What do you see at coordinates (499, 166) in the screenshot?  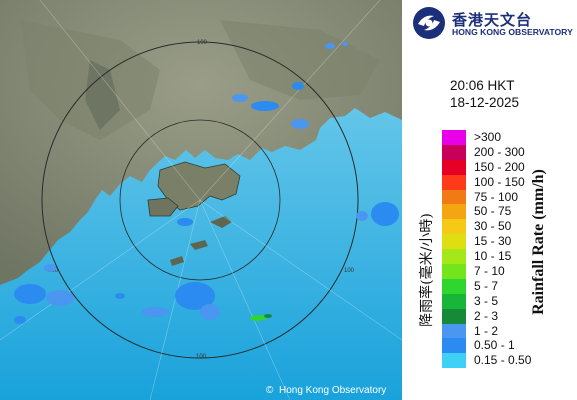 I see `legend-label: 150 - 200` at bounding box center [499, 166].